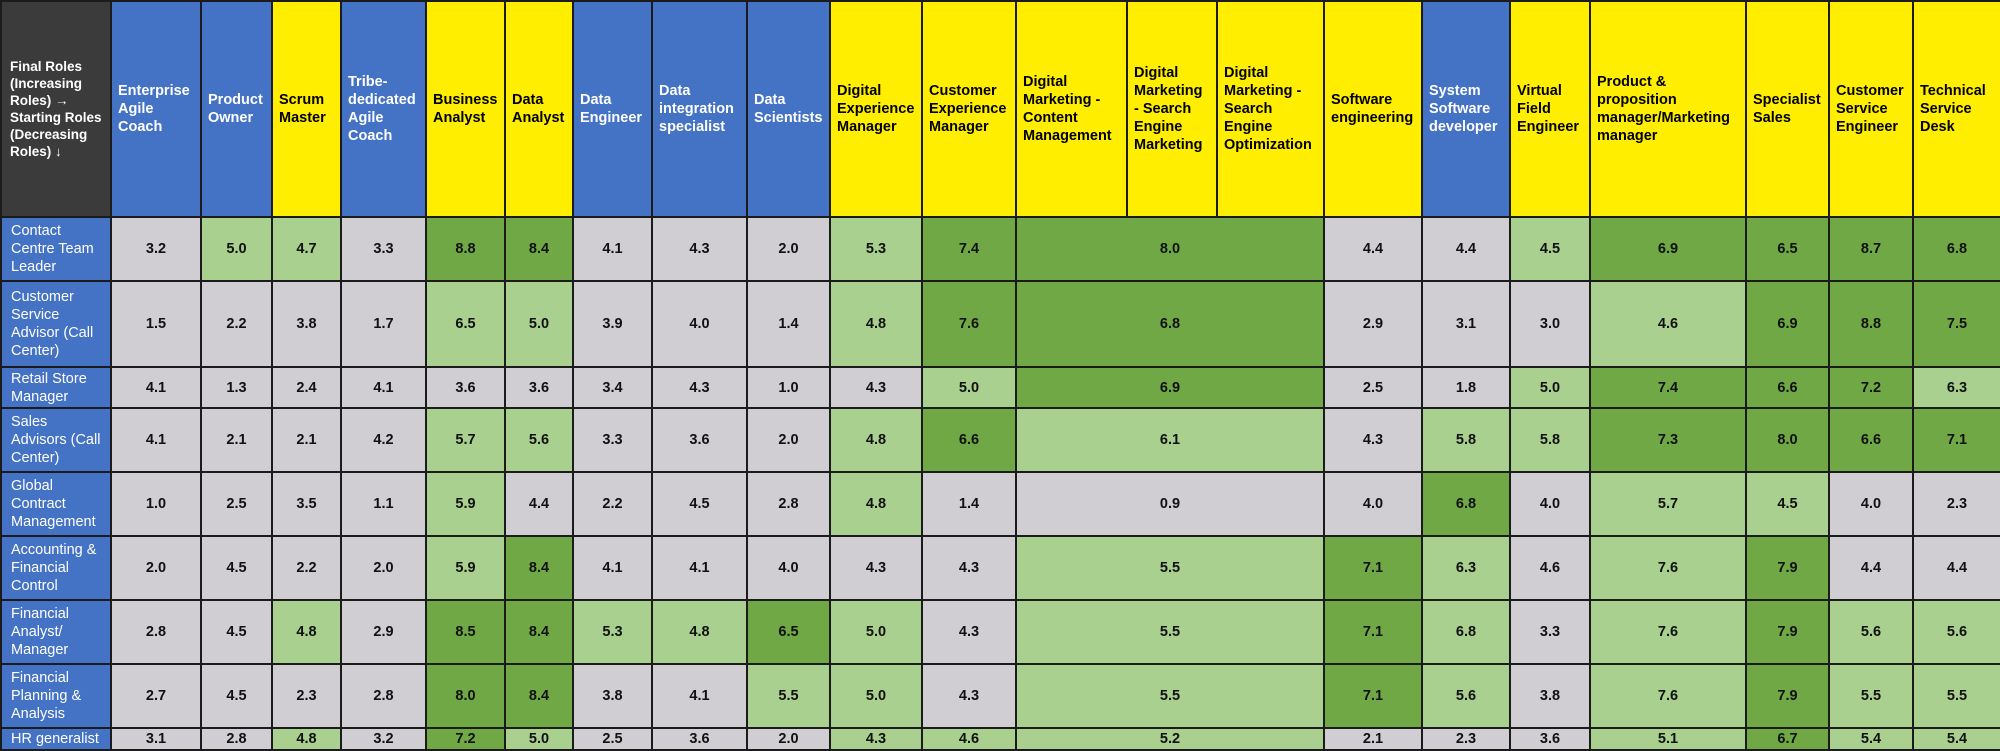 The image size is (2000, 751). Describe the element at coordinates (1170, 249) in the screenshot. I see `merged-digital-marketing-cell: 8.0` at that location.